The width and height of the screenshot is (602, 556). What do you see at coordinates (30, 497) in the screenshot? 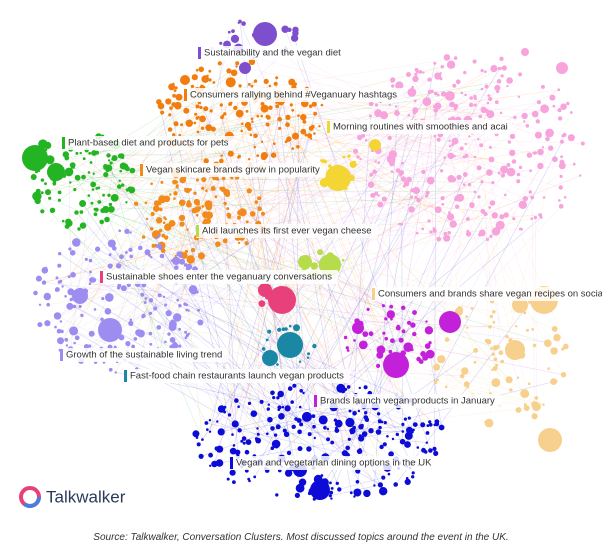
I see `logo-icon-part` at bounding box center [30, 497].